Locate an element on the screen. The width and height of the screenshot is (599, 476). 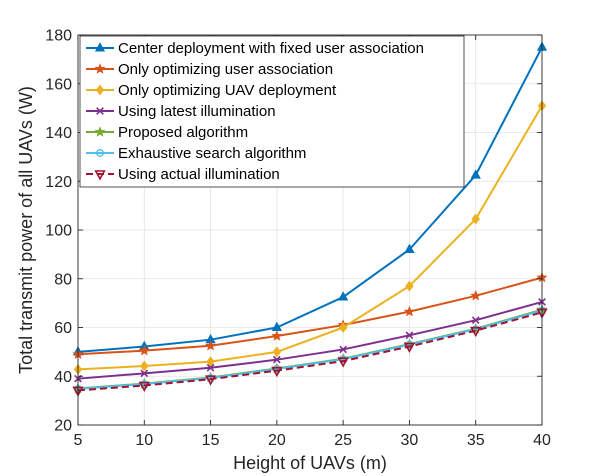
y-tick-label: 60 is located at coordinates (63, 328).